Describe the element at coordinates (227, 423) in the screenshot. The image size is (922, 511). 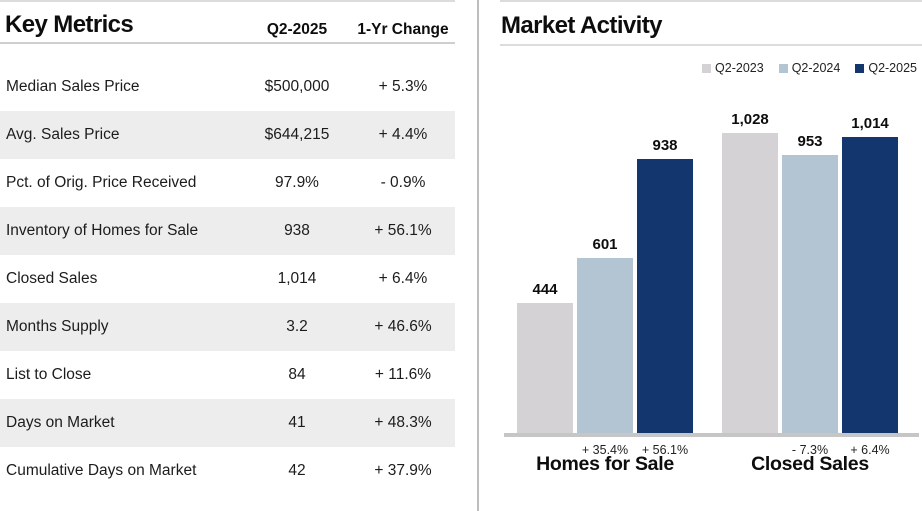
I see `table-row: Days on Market 41 + 48.3%` at that location.